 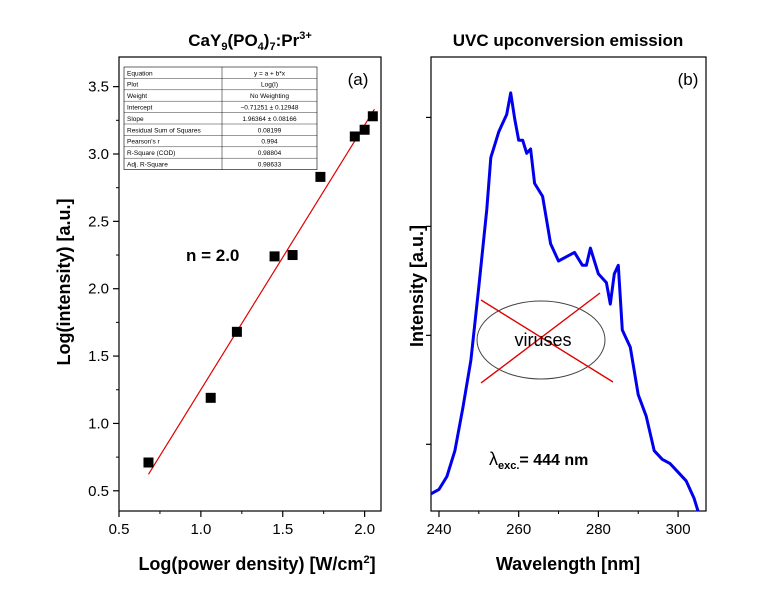 What do you see at coordinates (140, 73) in the screenshot?
I see `fit-table-key: Equation` at bounding box center [140, 73].